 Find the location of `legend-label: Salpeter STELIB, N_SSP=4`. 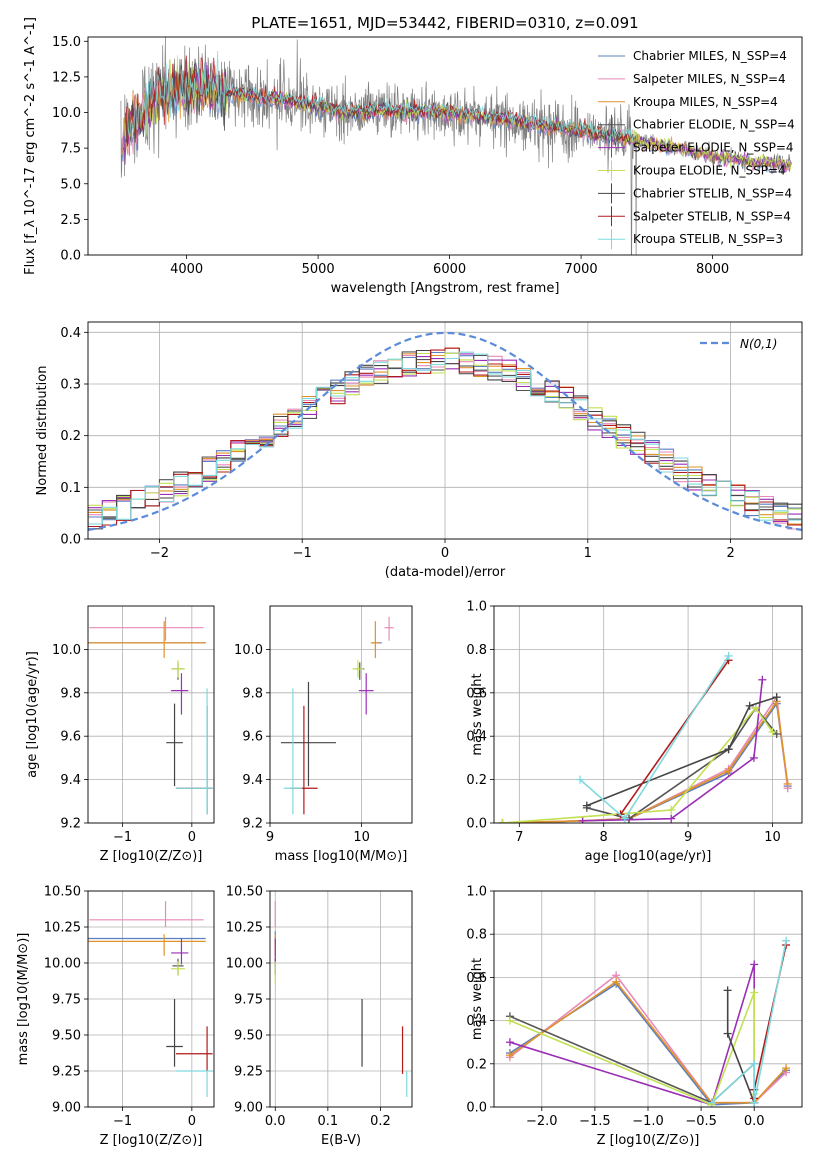

legend-label: Salpeter STELIB, N_SSP=4 is located at coordinates (712, 216).